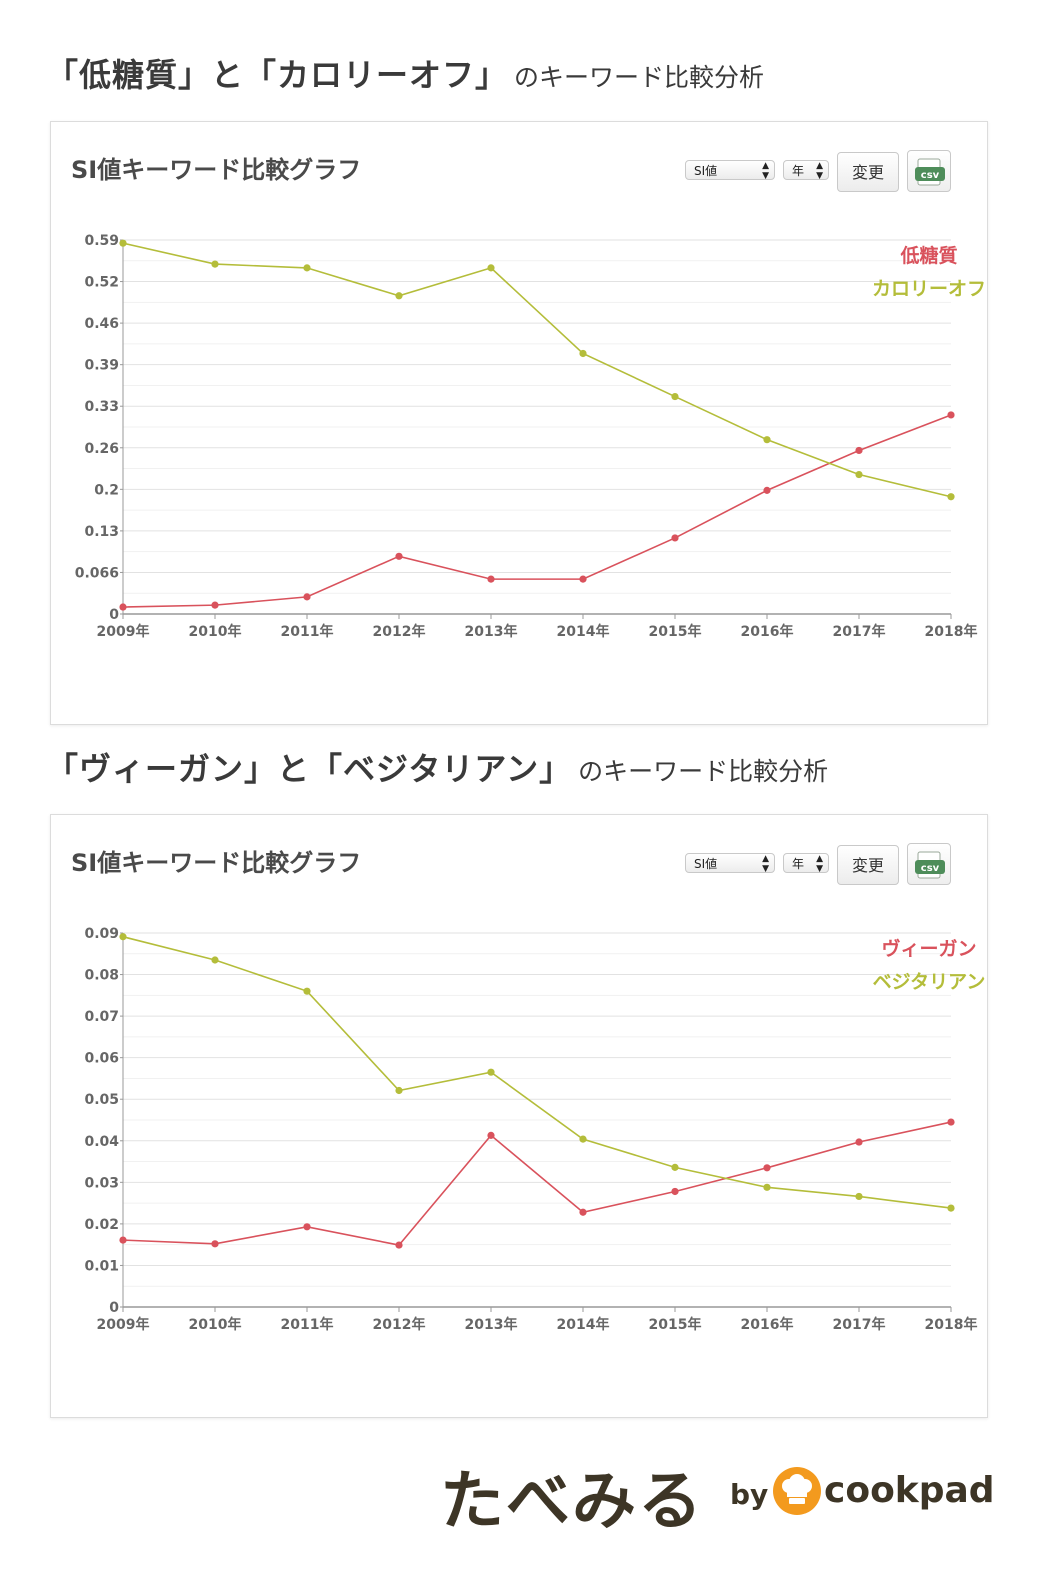  I want to click on y-tick-label: 0.066, so click(97, 573).